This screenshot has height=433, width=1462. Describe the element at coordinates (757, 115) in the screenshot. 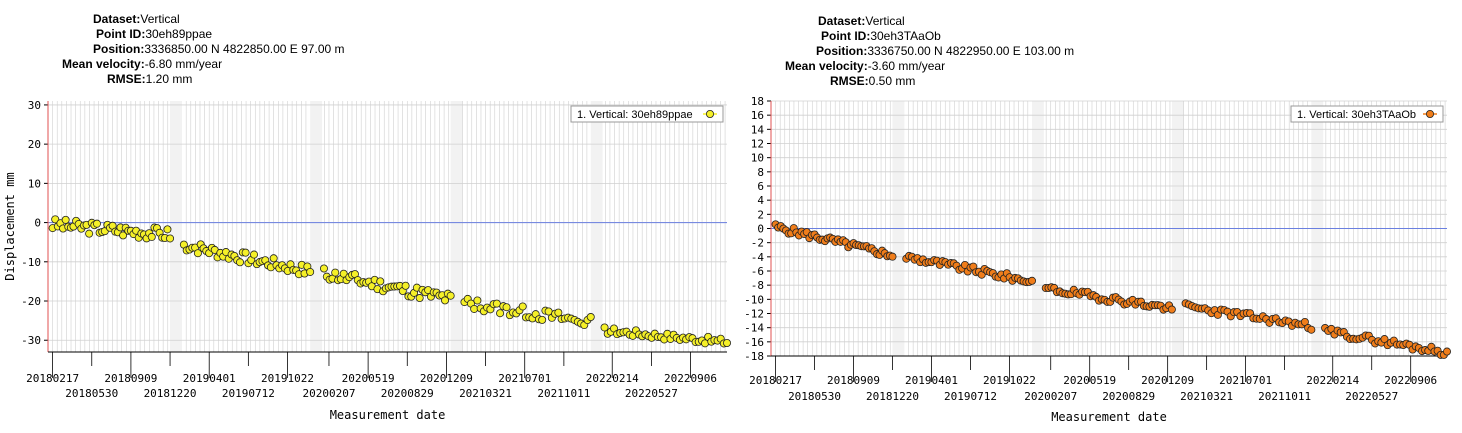

I see `y-tick-label: 16` at that location.